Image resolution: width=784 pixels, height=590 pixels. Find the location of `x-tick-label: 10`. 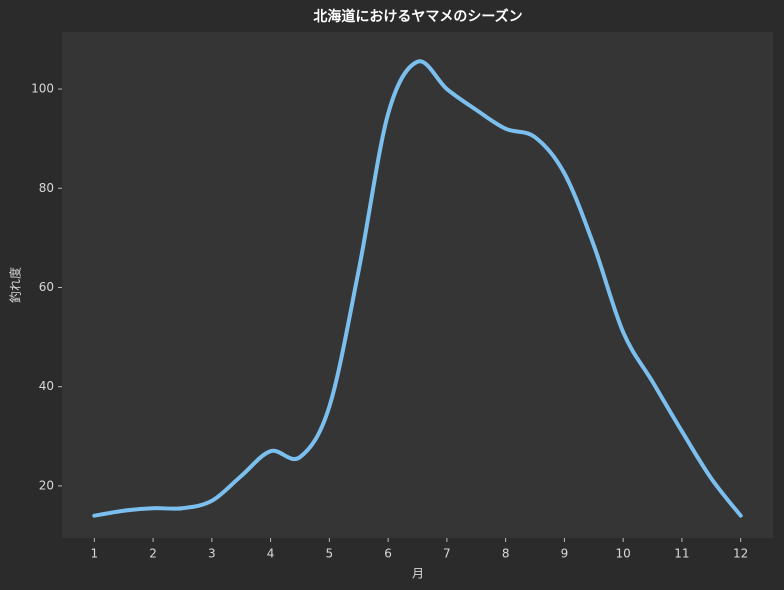

x-tick-label: 10 is located at coordinates (623, 554).